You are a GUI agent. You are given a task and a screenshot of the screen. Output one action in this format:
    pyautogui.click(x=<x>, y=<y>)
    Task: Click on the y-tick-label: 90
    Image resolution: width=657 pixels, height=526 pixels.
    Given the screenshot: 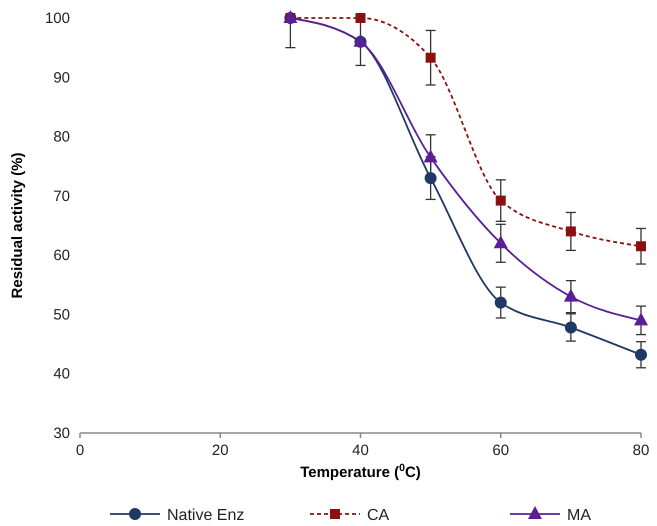 What is the action you would take?
    pyautogui.click(x=61, y=77)
    